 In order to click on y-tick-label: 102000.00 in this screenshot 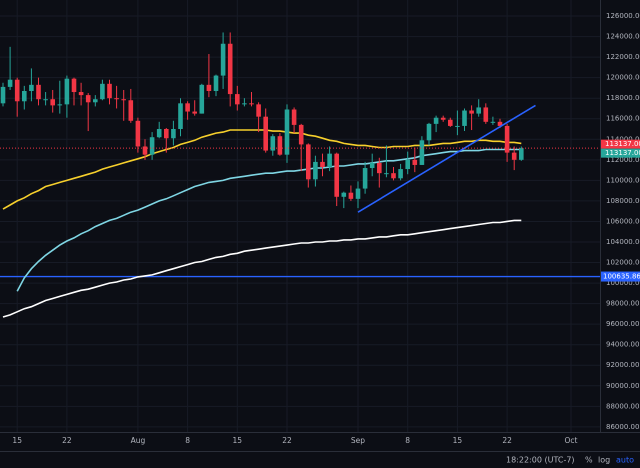, I will do `click(623, 263)`.